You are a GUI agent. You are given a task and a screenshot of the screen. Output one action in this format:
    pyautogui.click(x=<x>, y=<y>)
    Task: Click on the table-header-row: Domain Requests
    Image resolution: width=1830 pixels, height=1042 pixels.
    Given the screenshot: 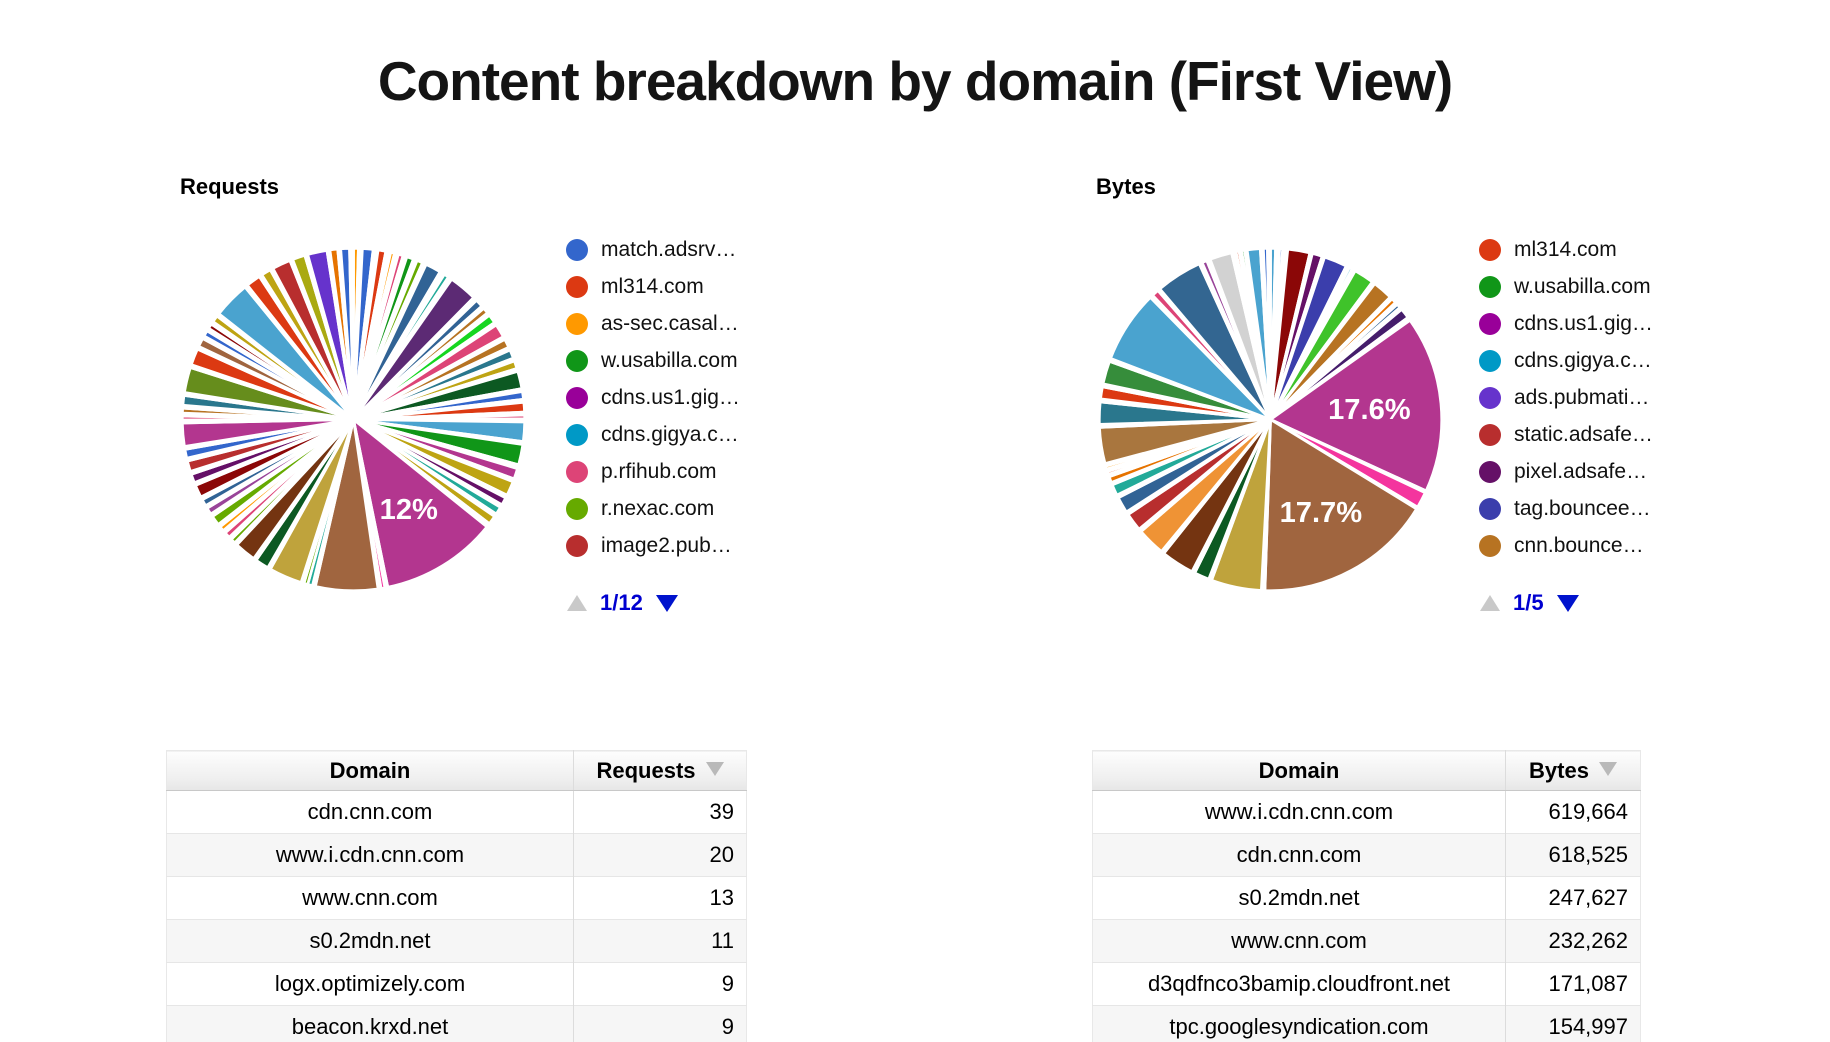 What is the action you would take?
    pyautogui.click(x=456, y=770)
    